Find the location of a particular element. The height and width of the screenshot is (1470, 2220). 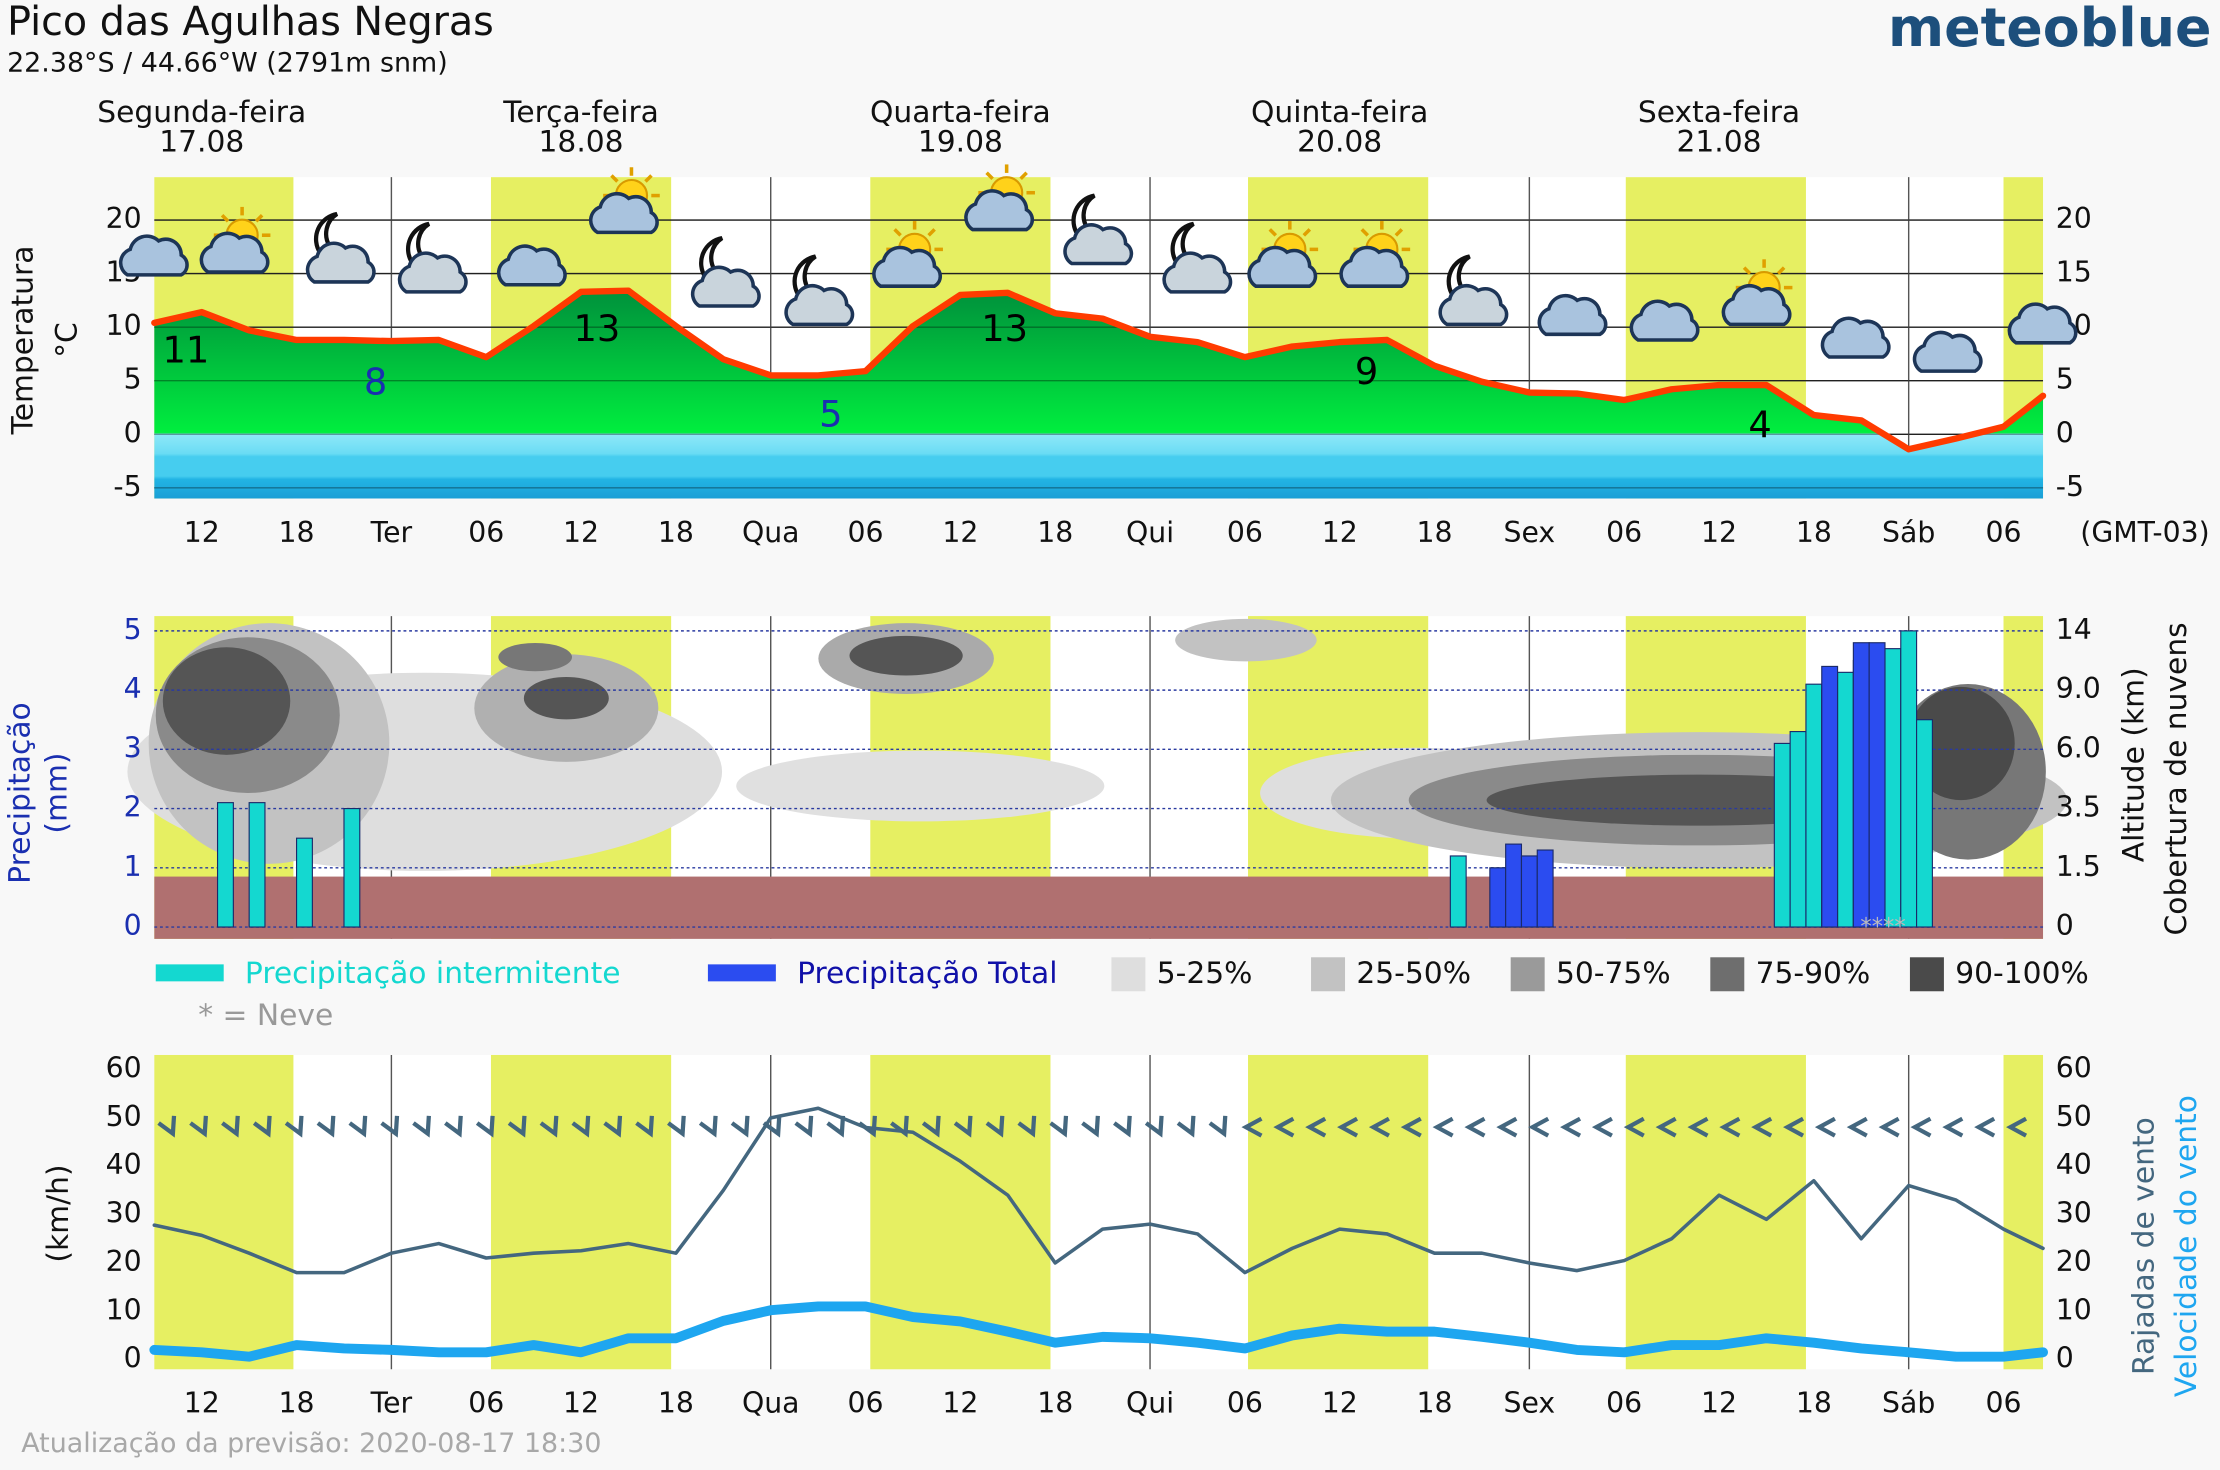

y-tick-label: 4 is located at coordinates (133, 688).